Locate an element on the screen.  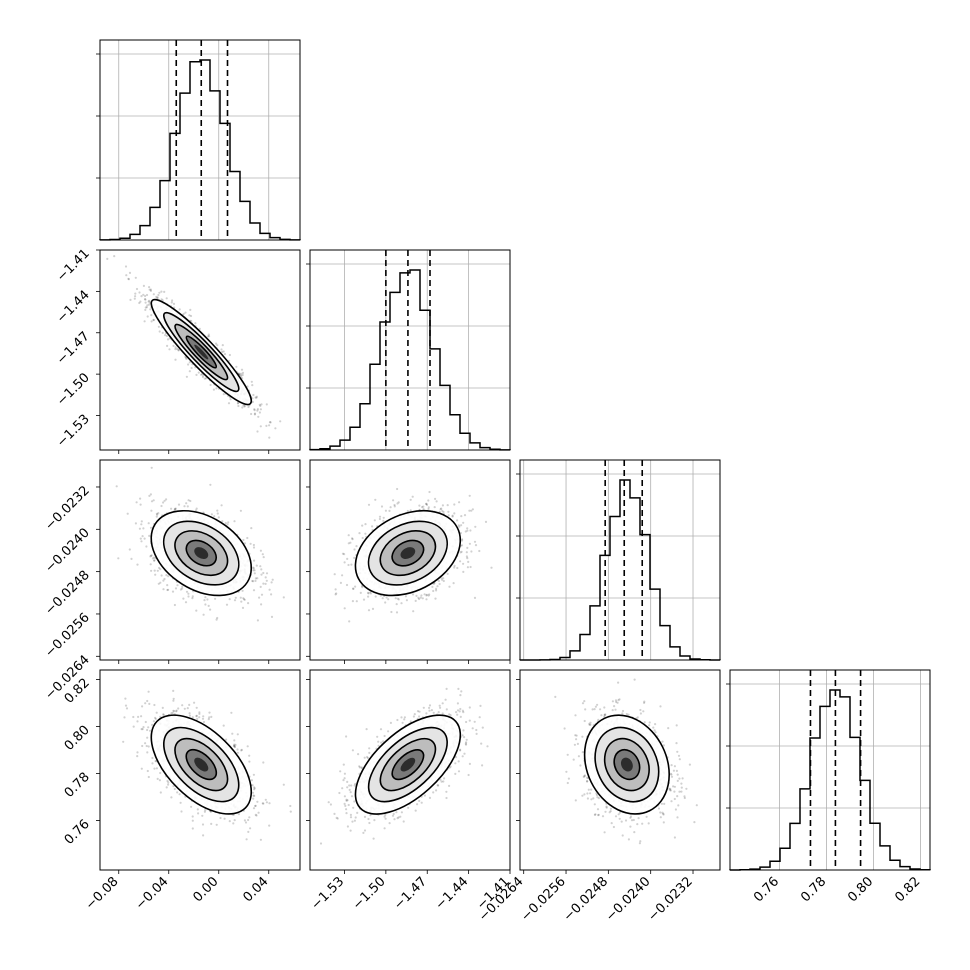
density-level is located at coordinates (201, 352).